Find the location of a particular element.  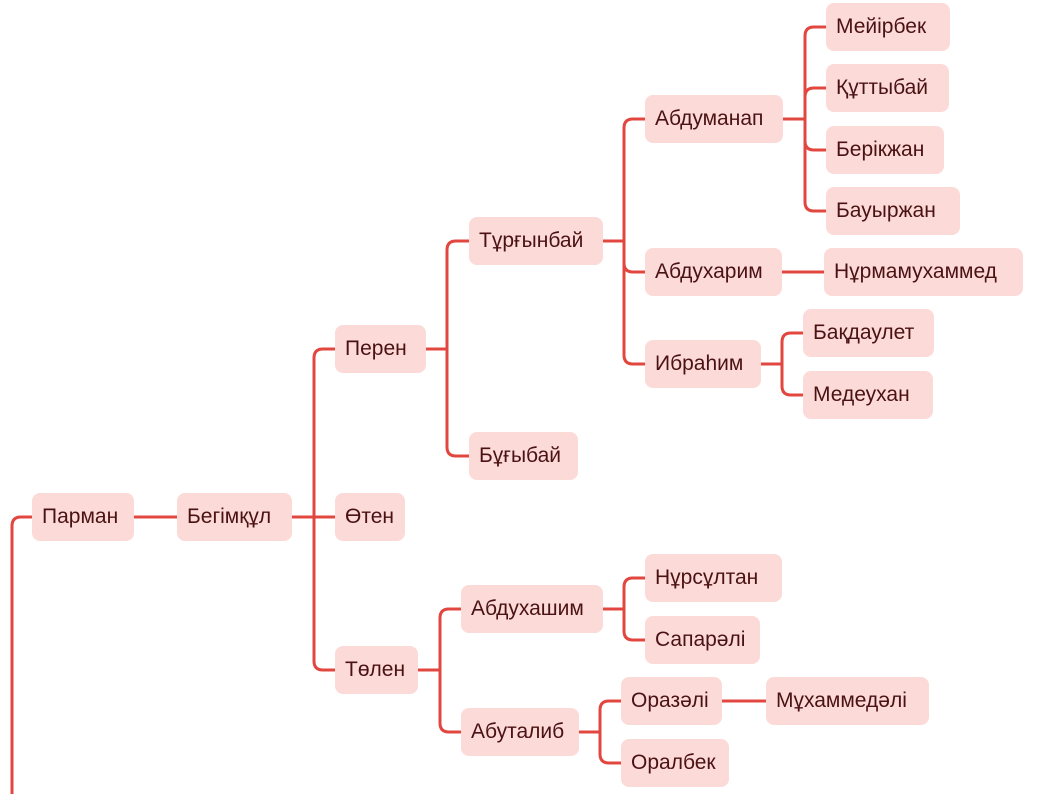

node-berikzhan: Берікжан is located at coordinates (885, 150).